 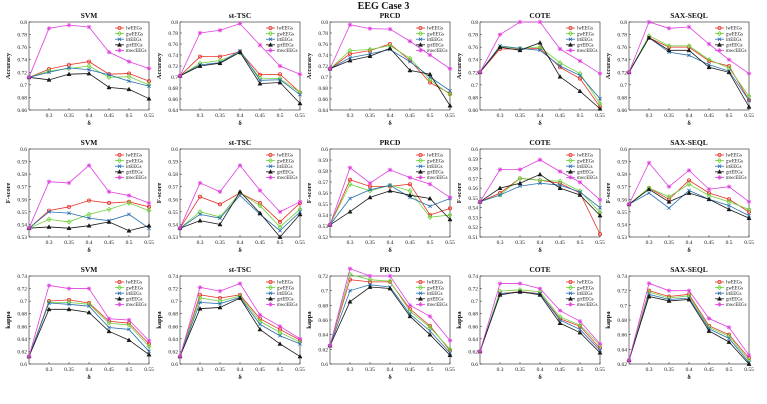 I want to click on legend-label-grteegs: grtEEGs, so click(x=585, y=173).